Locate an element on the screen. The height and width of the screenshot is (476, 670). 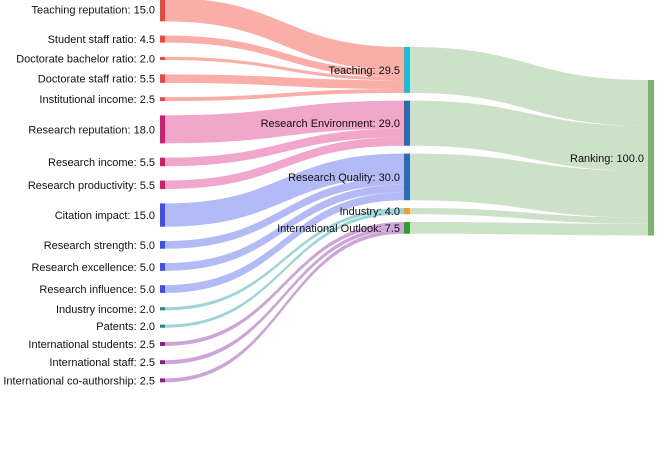
link-research_income is located at coordinates (284, 147).